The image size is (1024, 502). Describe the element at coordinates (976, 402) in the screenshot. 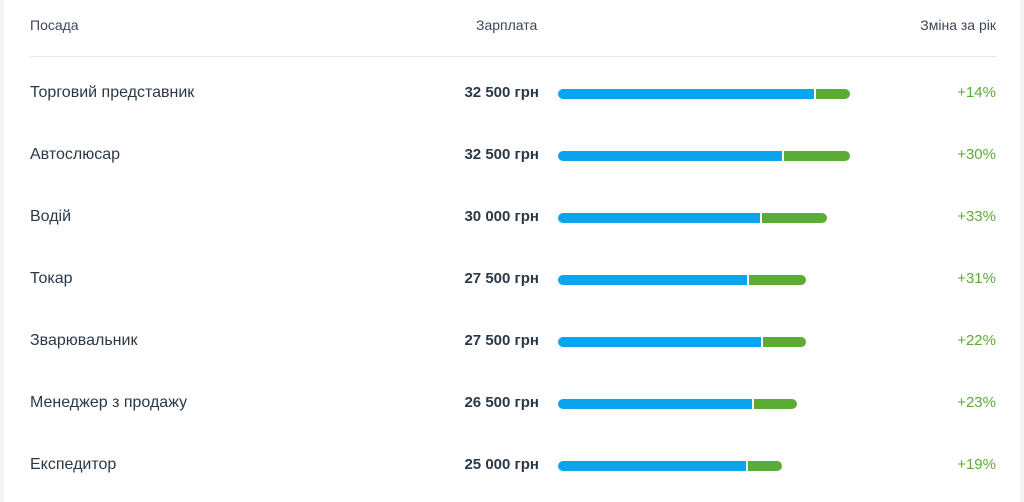

I see `change-value: +23%` at that location.